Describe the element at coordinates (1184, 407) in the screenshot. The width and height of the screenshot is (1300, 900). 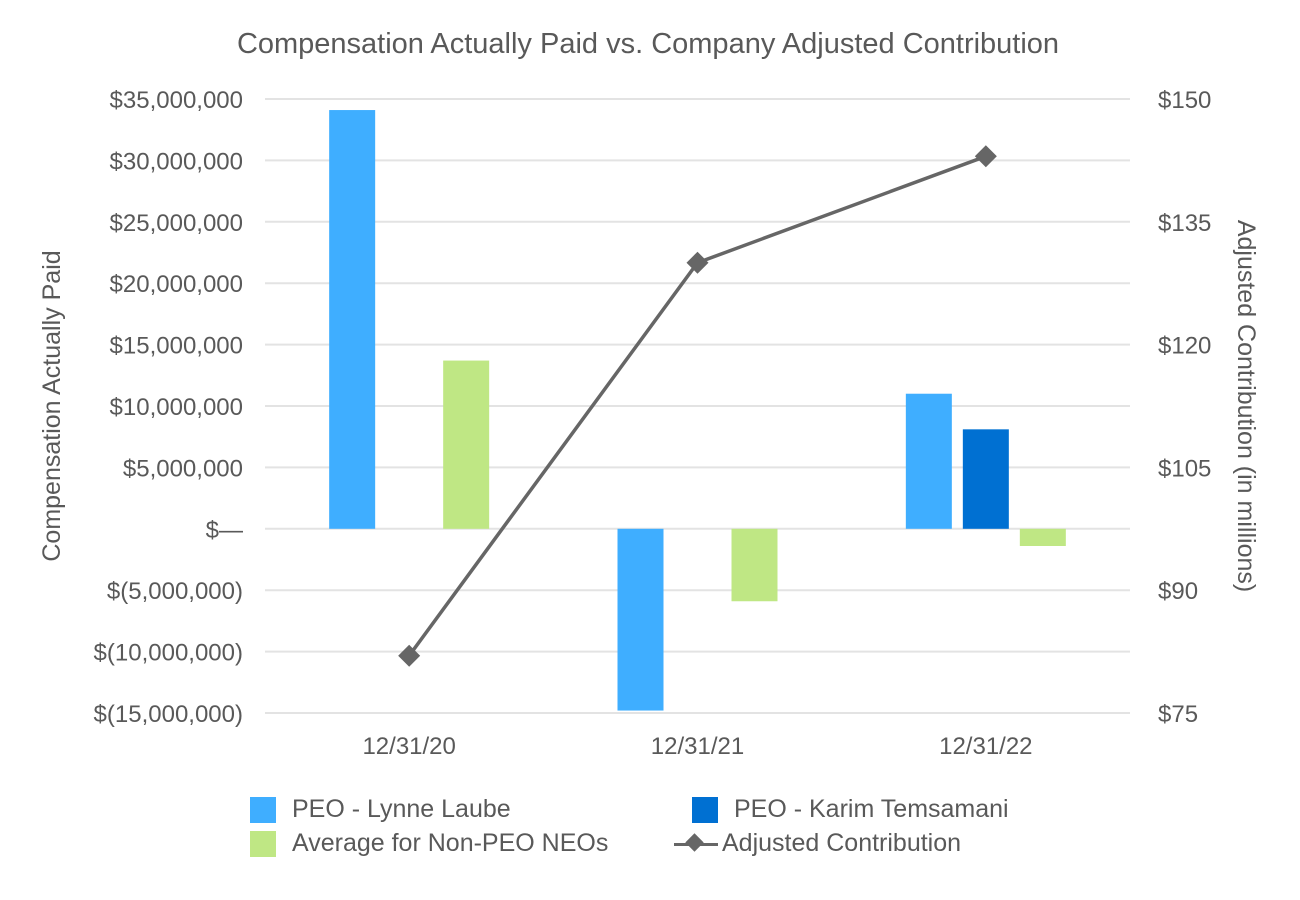
I see `y2-axis-ticks: $150 $135 $120 $105 $90 $75` at that location.